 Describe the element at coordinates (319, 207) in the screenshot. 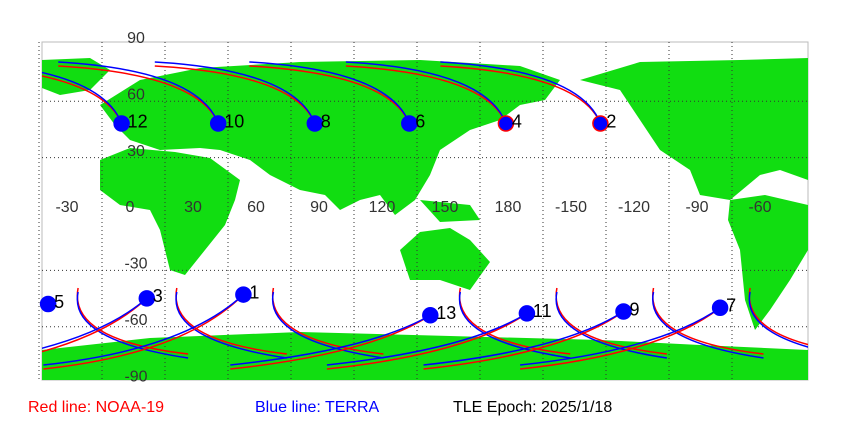

I see `lon-label: 90` at that location.